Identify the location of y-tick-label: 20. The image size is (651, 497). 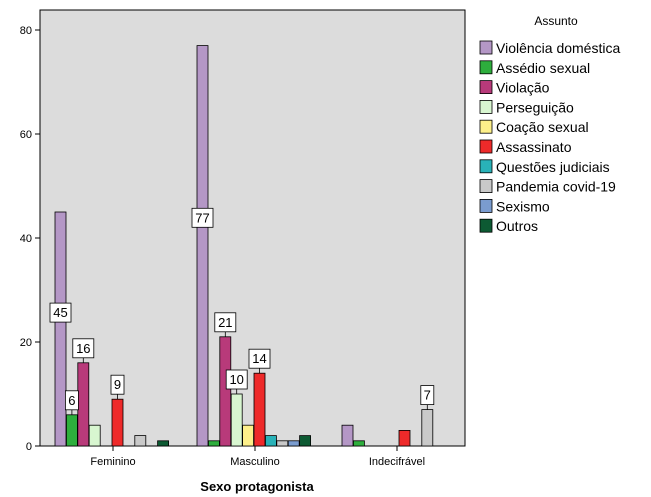
(26, 343).